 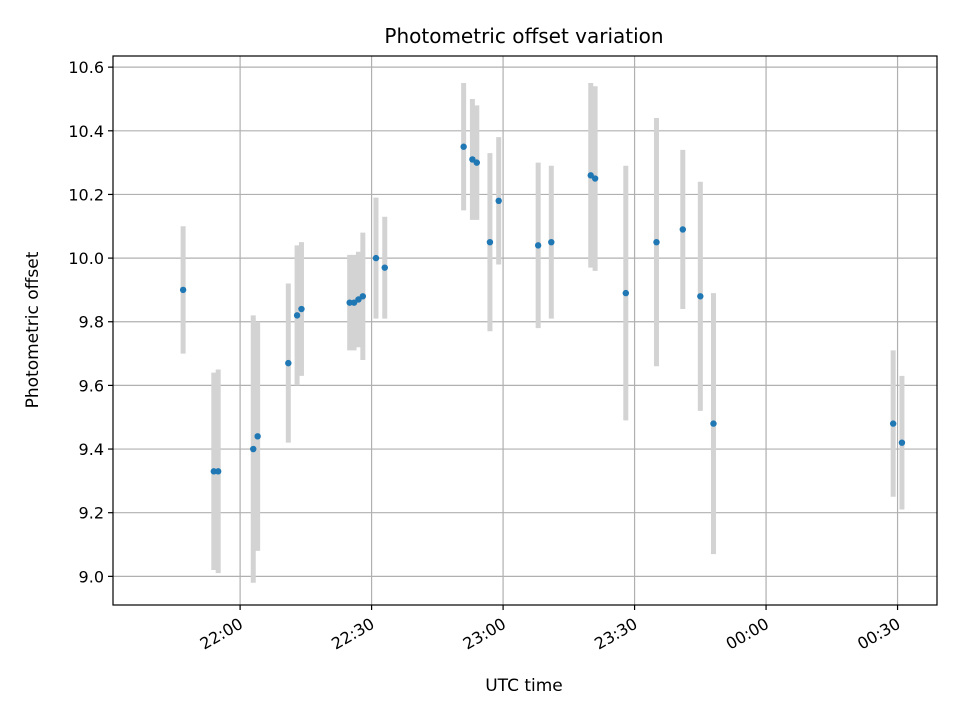 I want to click on y-axis-ticks: 9.0 9.2 9.4 9.6 9.8 10.0 10.2 10.4 10.6, so click(x=90, y=322).